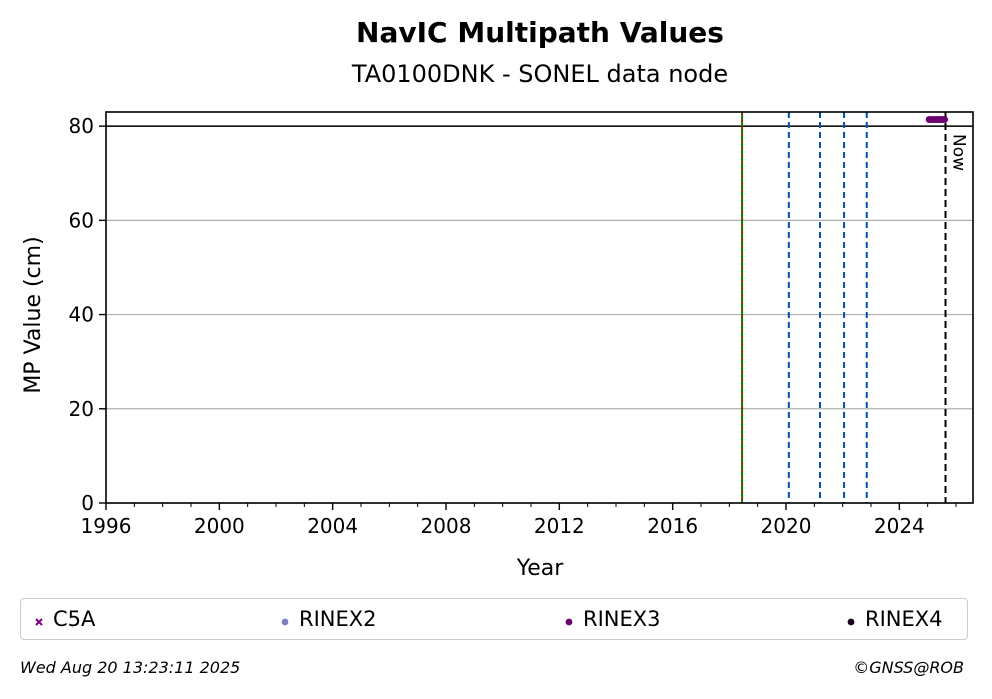 Image resolution: width=992 pixels, height=699 pixels. I want to click on data-point, so click(945, 119).